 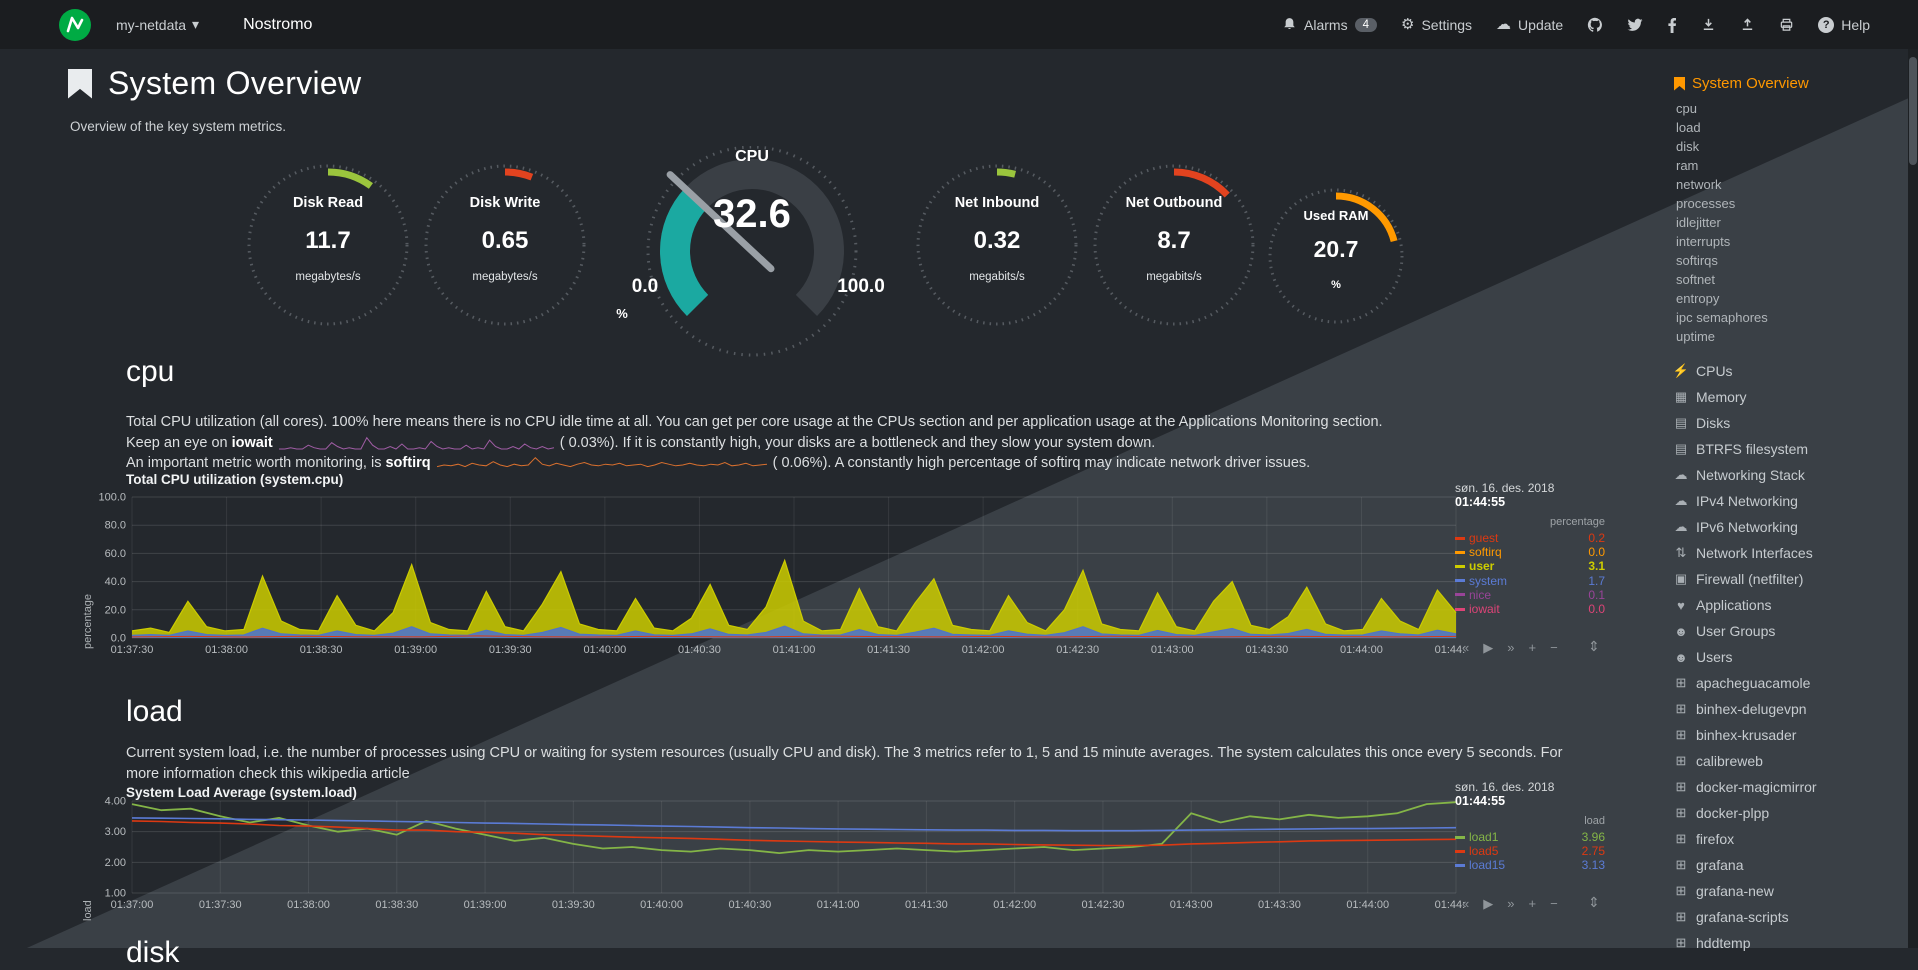 What do you see at coordinates (235, 83) in the screenshot?
I see `page-title: System Overview` at bounding box center [235, 83].